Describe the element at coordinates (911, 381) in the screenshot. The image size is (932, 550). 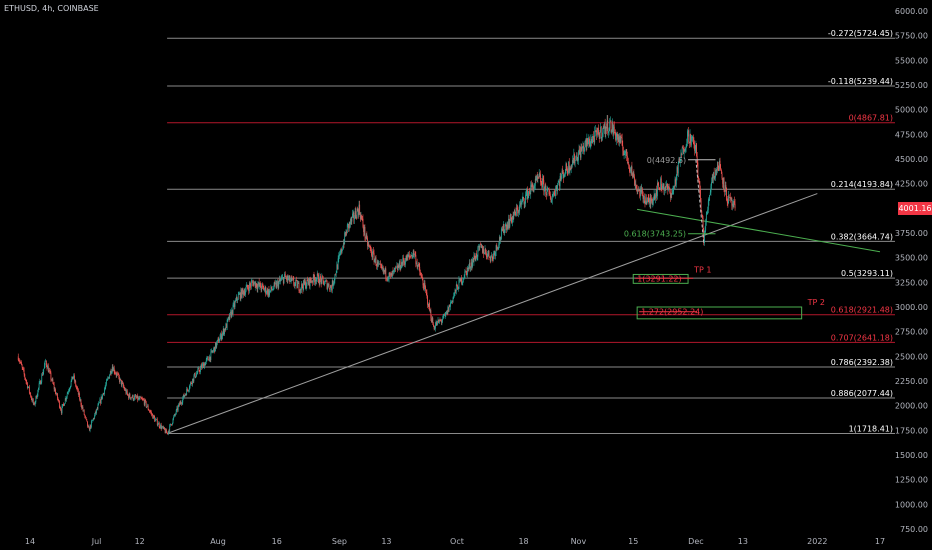
I see `y-tick-label: 2250.00` at that location.